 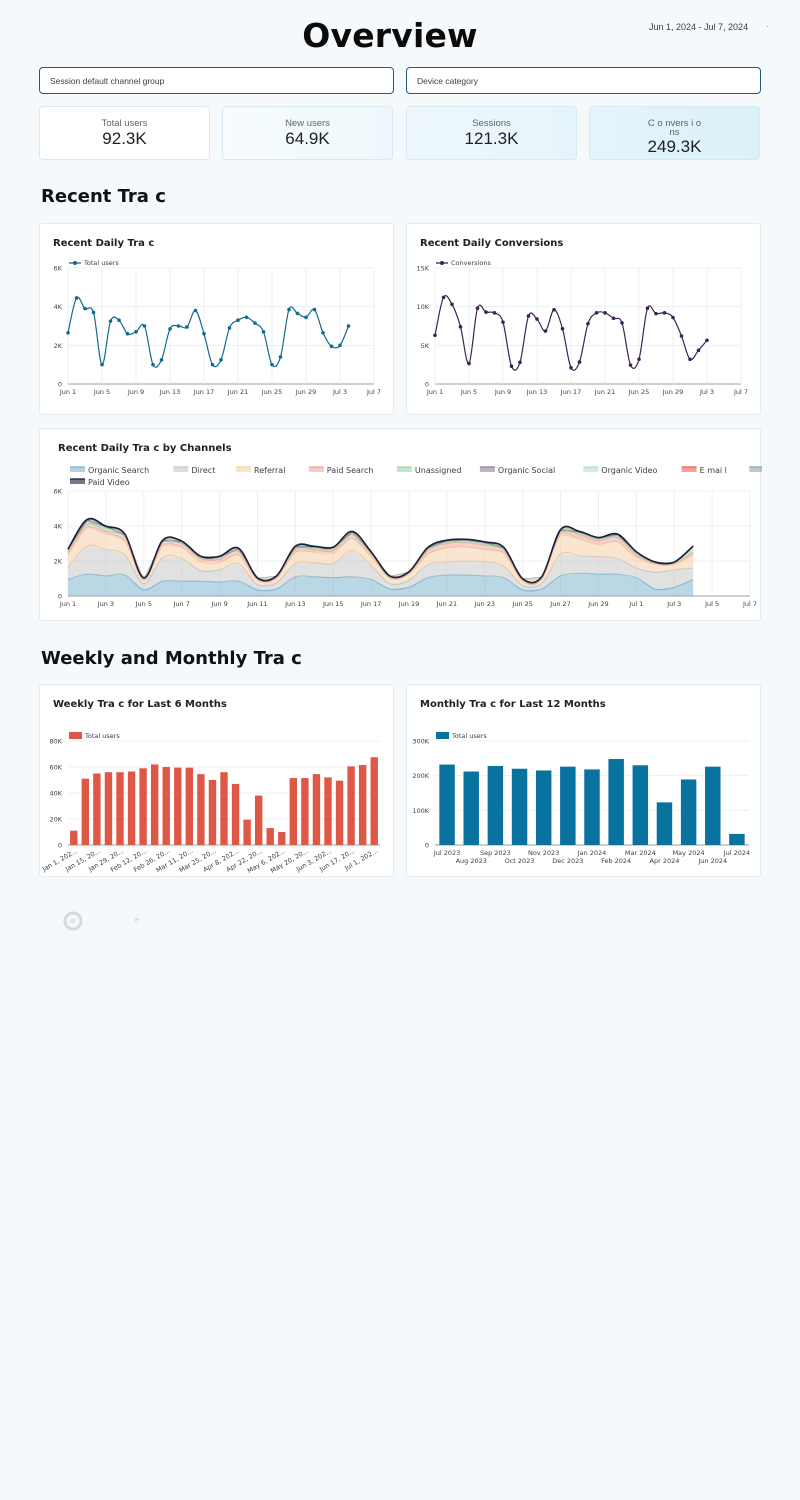 What do you see at coordinates (422, 269) in the screenshot?
I see `y-tick-label: 15K` at bounding box center [422, 269].